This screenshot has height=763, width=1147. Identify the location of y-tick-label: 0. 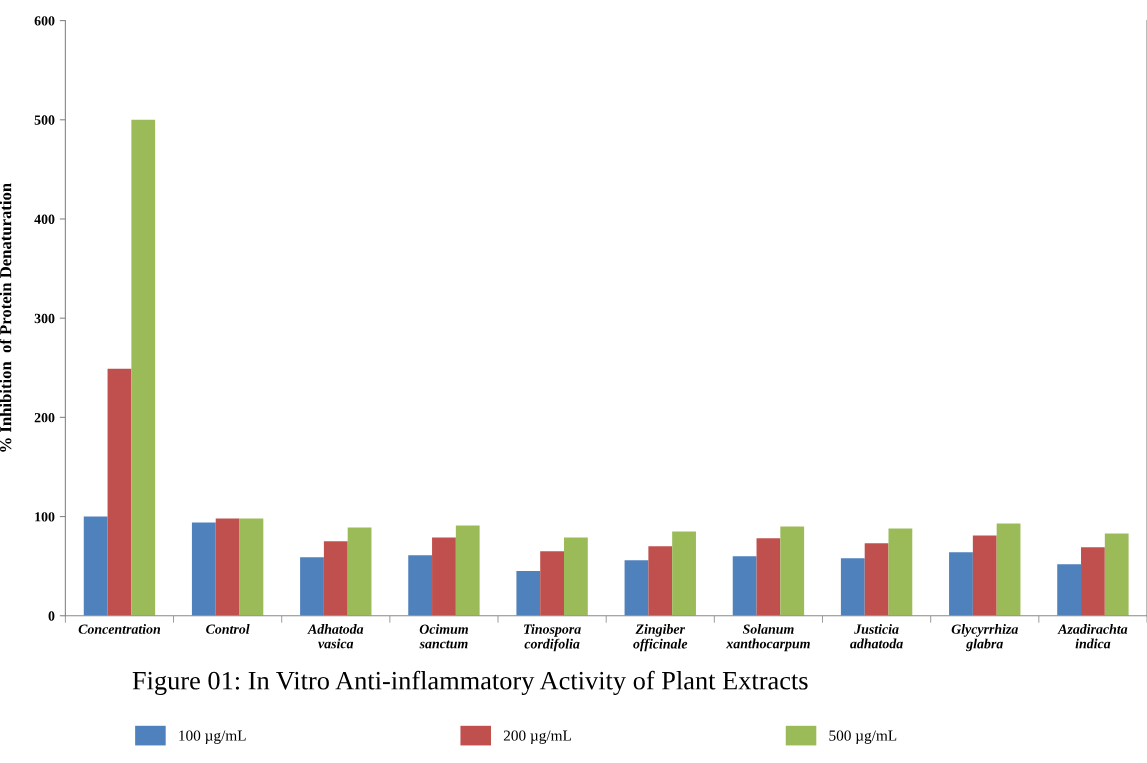
(51, 616).